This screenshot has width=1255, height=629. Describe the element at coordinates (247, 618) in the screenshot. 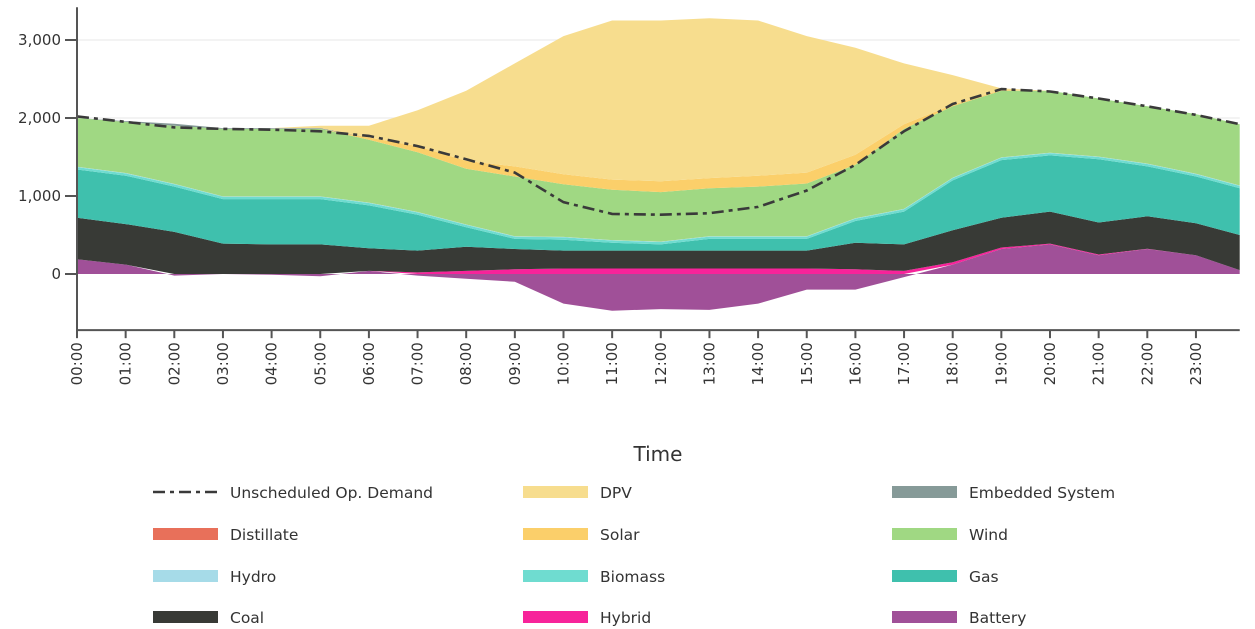

I see `legend-label: Coal` at that location.